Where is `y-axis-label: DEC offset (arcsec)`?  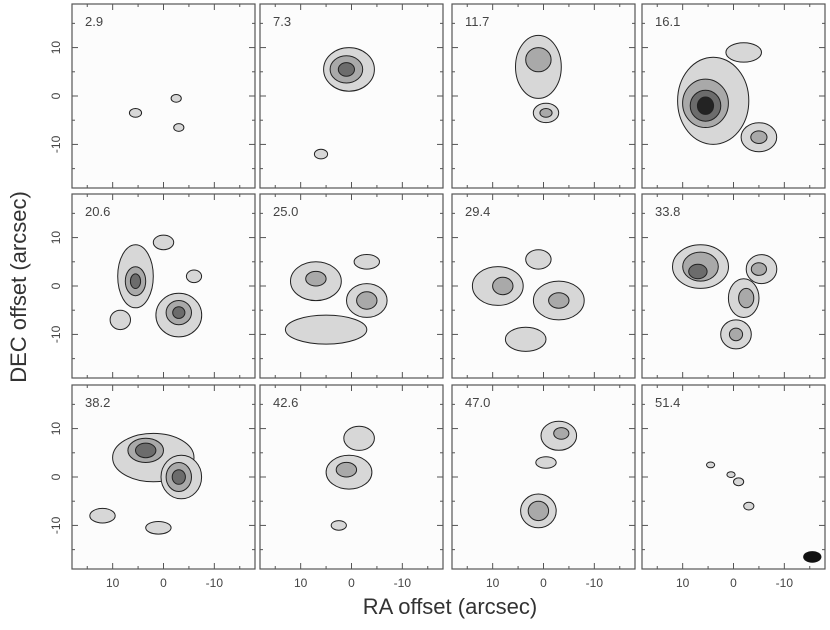
y-axis-label: DEC offset (arcsec) is located at coordinates (18, 287).